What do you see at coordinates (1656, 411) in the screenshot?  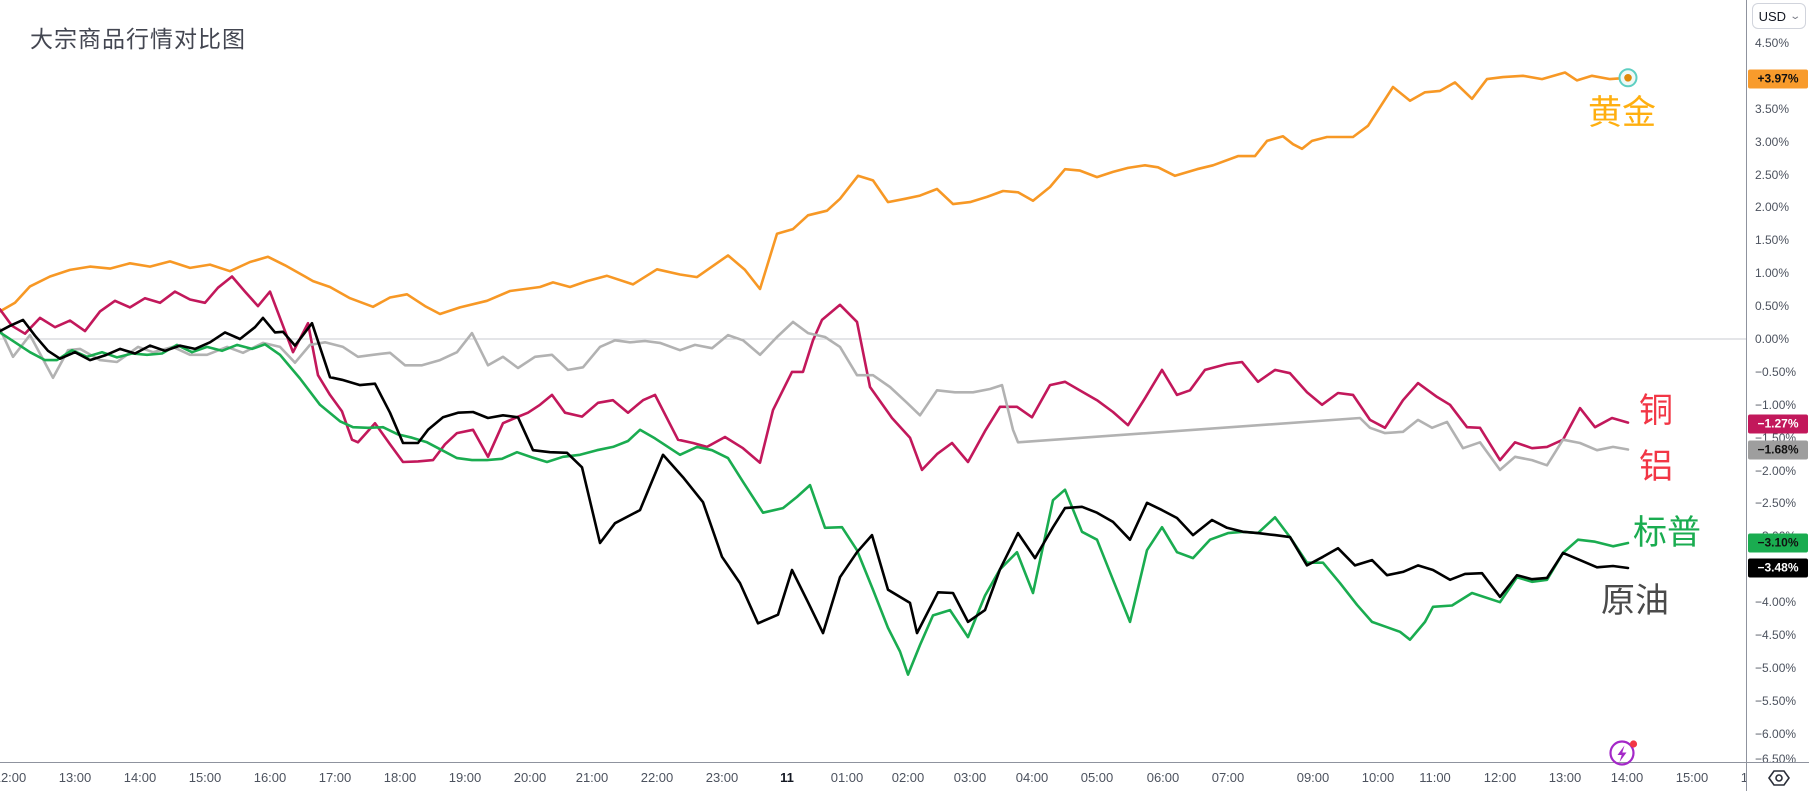 I see `series-text-label-铜: 铜` at bounding box center [1656, 411].